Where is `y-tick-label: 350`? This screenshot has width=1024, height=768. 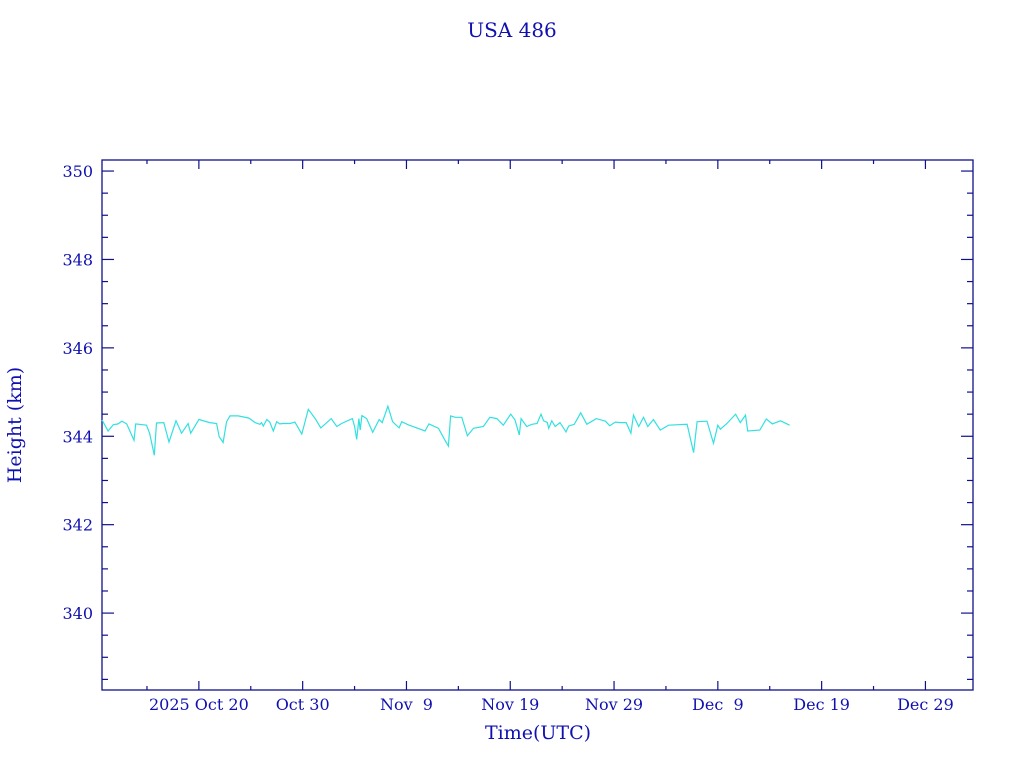
y-tick-label: 350 is located at coordinates (77, 171).